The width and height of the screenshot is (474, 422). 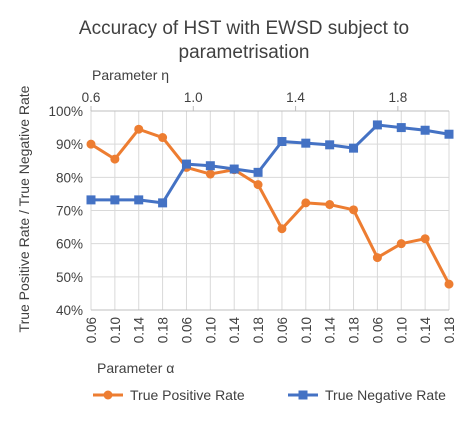 I want to click on legend-marker-true-negative-rate, so click(x=303, y=395).